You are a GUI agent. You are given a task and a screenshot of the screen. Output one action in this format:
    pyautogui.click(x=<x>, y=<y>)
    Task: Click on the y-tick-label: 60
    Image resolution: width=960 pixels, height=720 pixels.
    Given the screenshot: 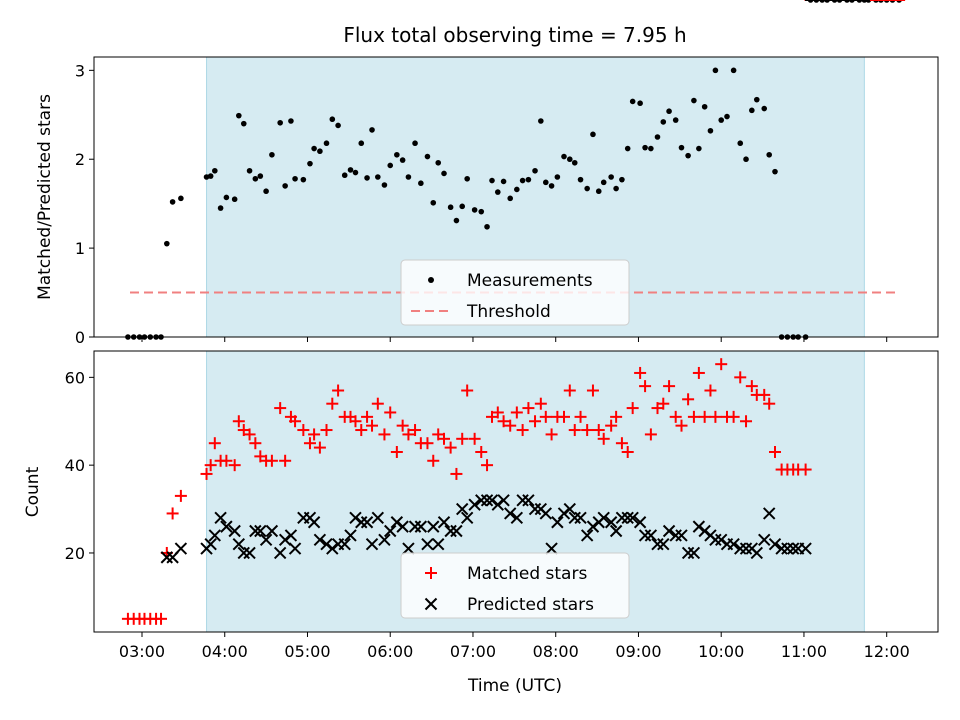 What is the action you would take?
    pyautogui.click(x=75, y=377)
    